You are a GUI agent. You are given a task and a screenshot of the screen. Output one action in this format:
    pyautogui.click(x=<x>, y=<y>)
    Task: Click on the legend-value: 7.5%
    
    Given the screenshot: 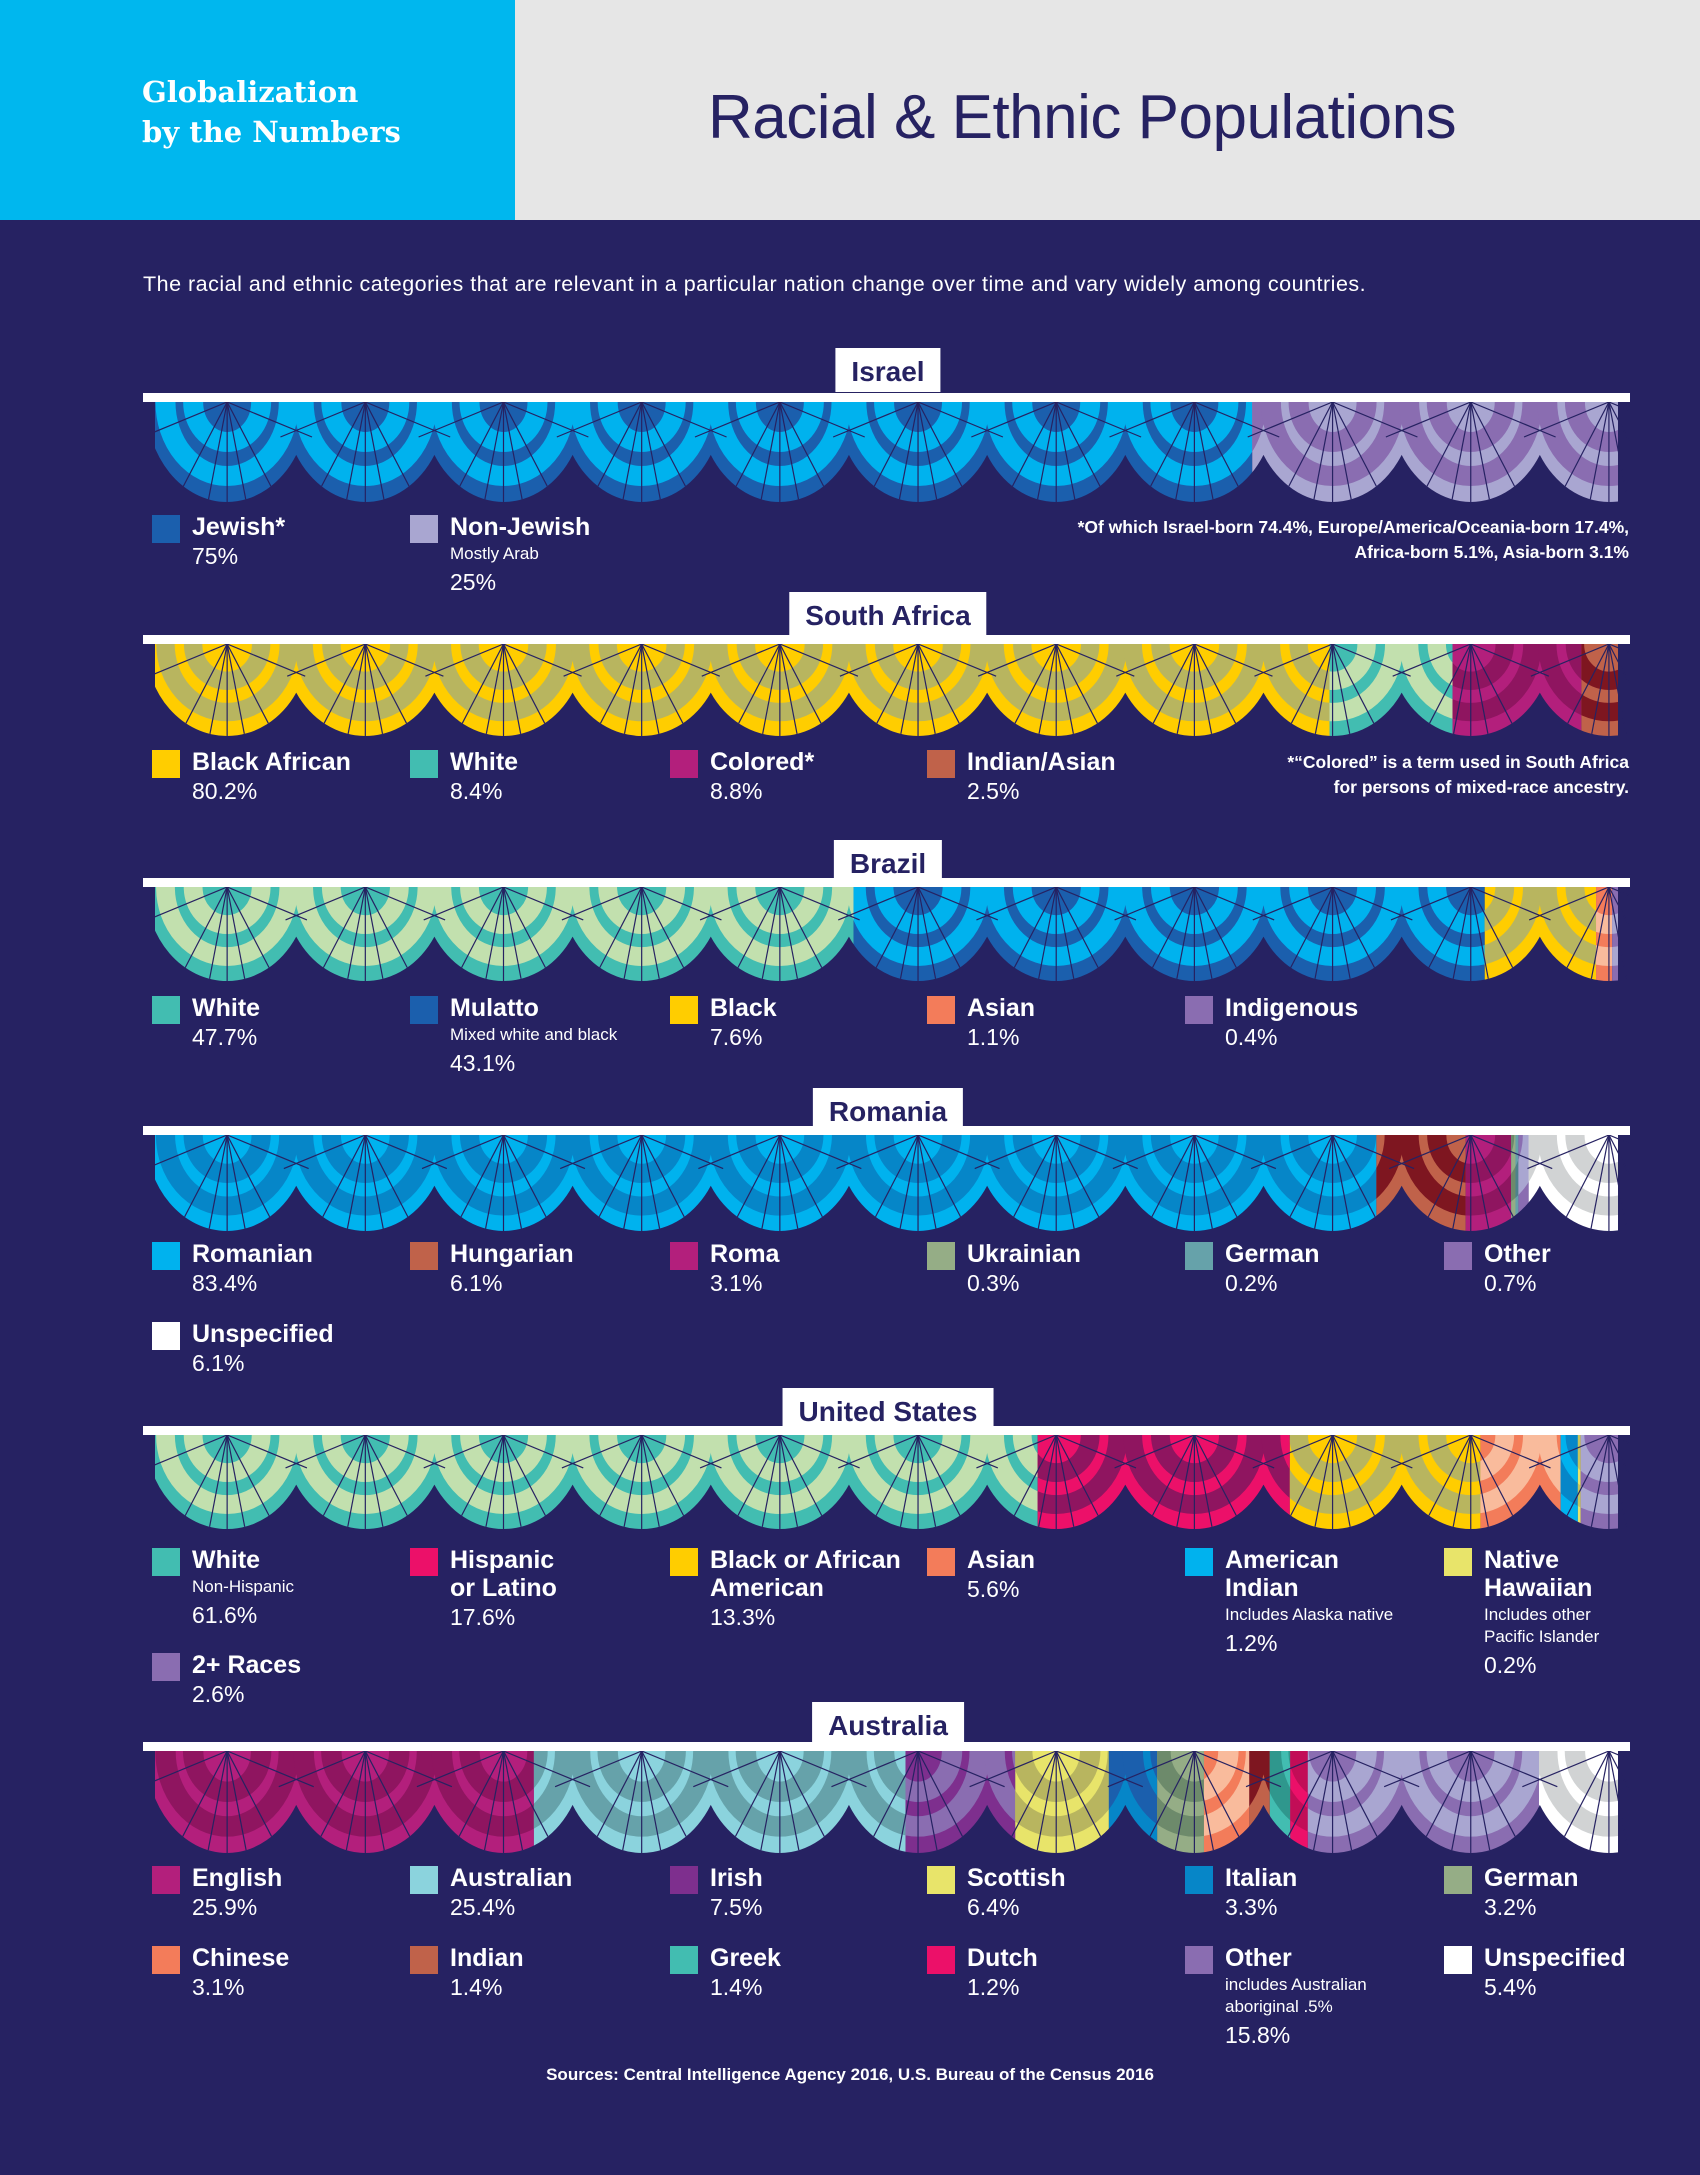 What is the action you would take?
    pyautogui.click(x=736, y=1907)
    